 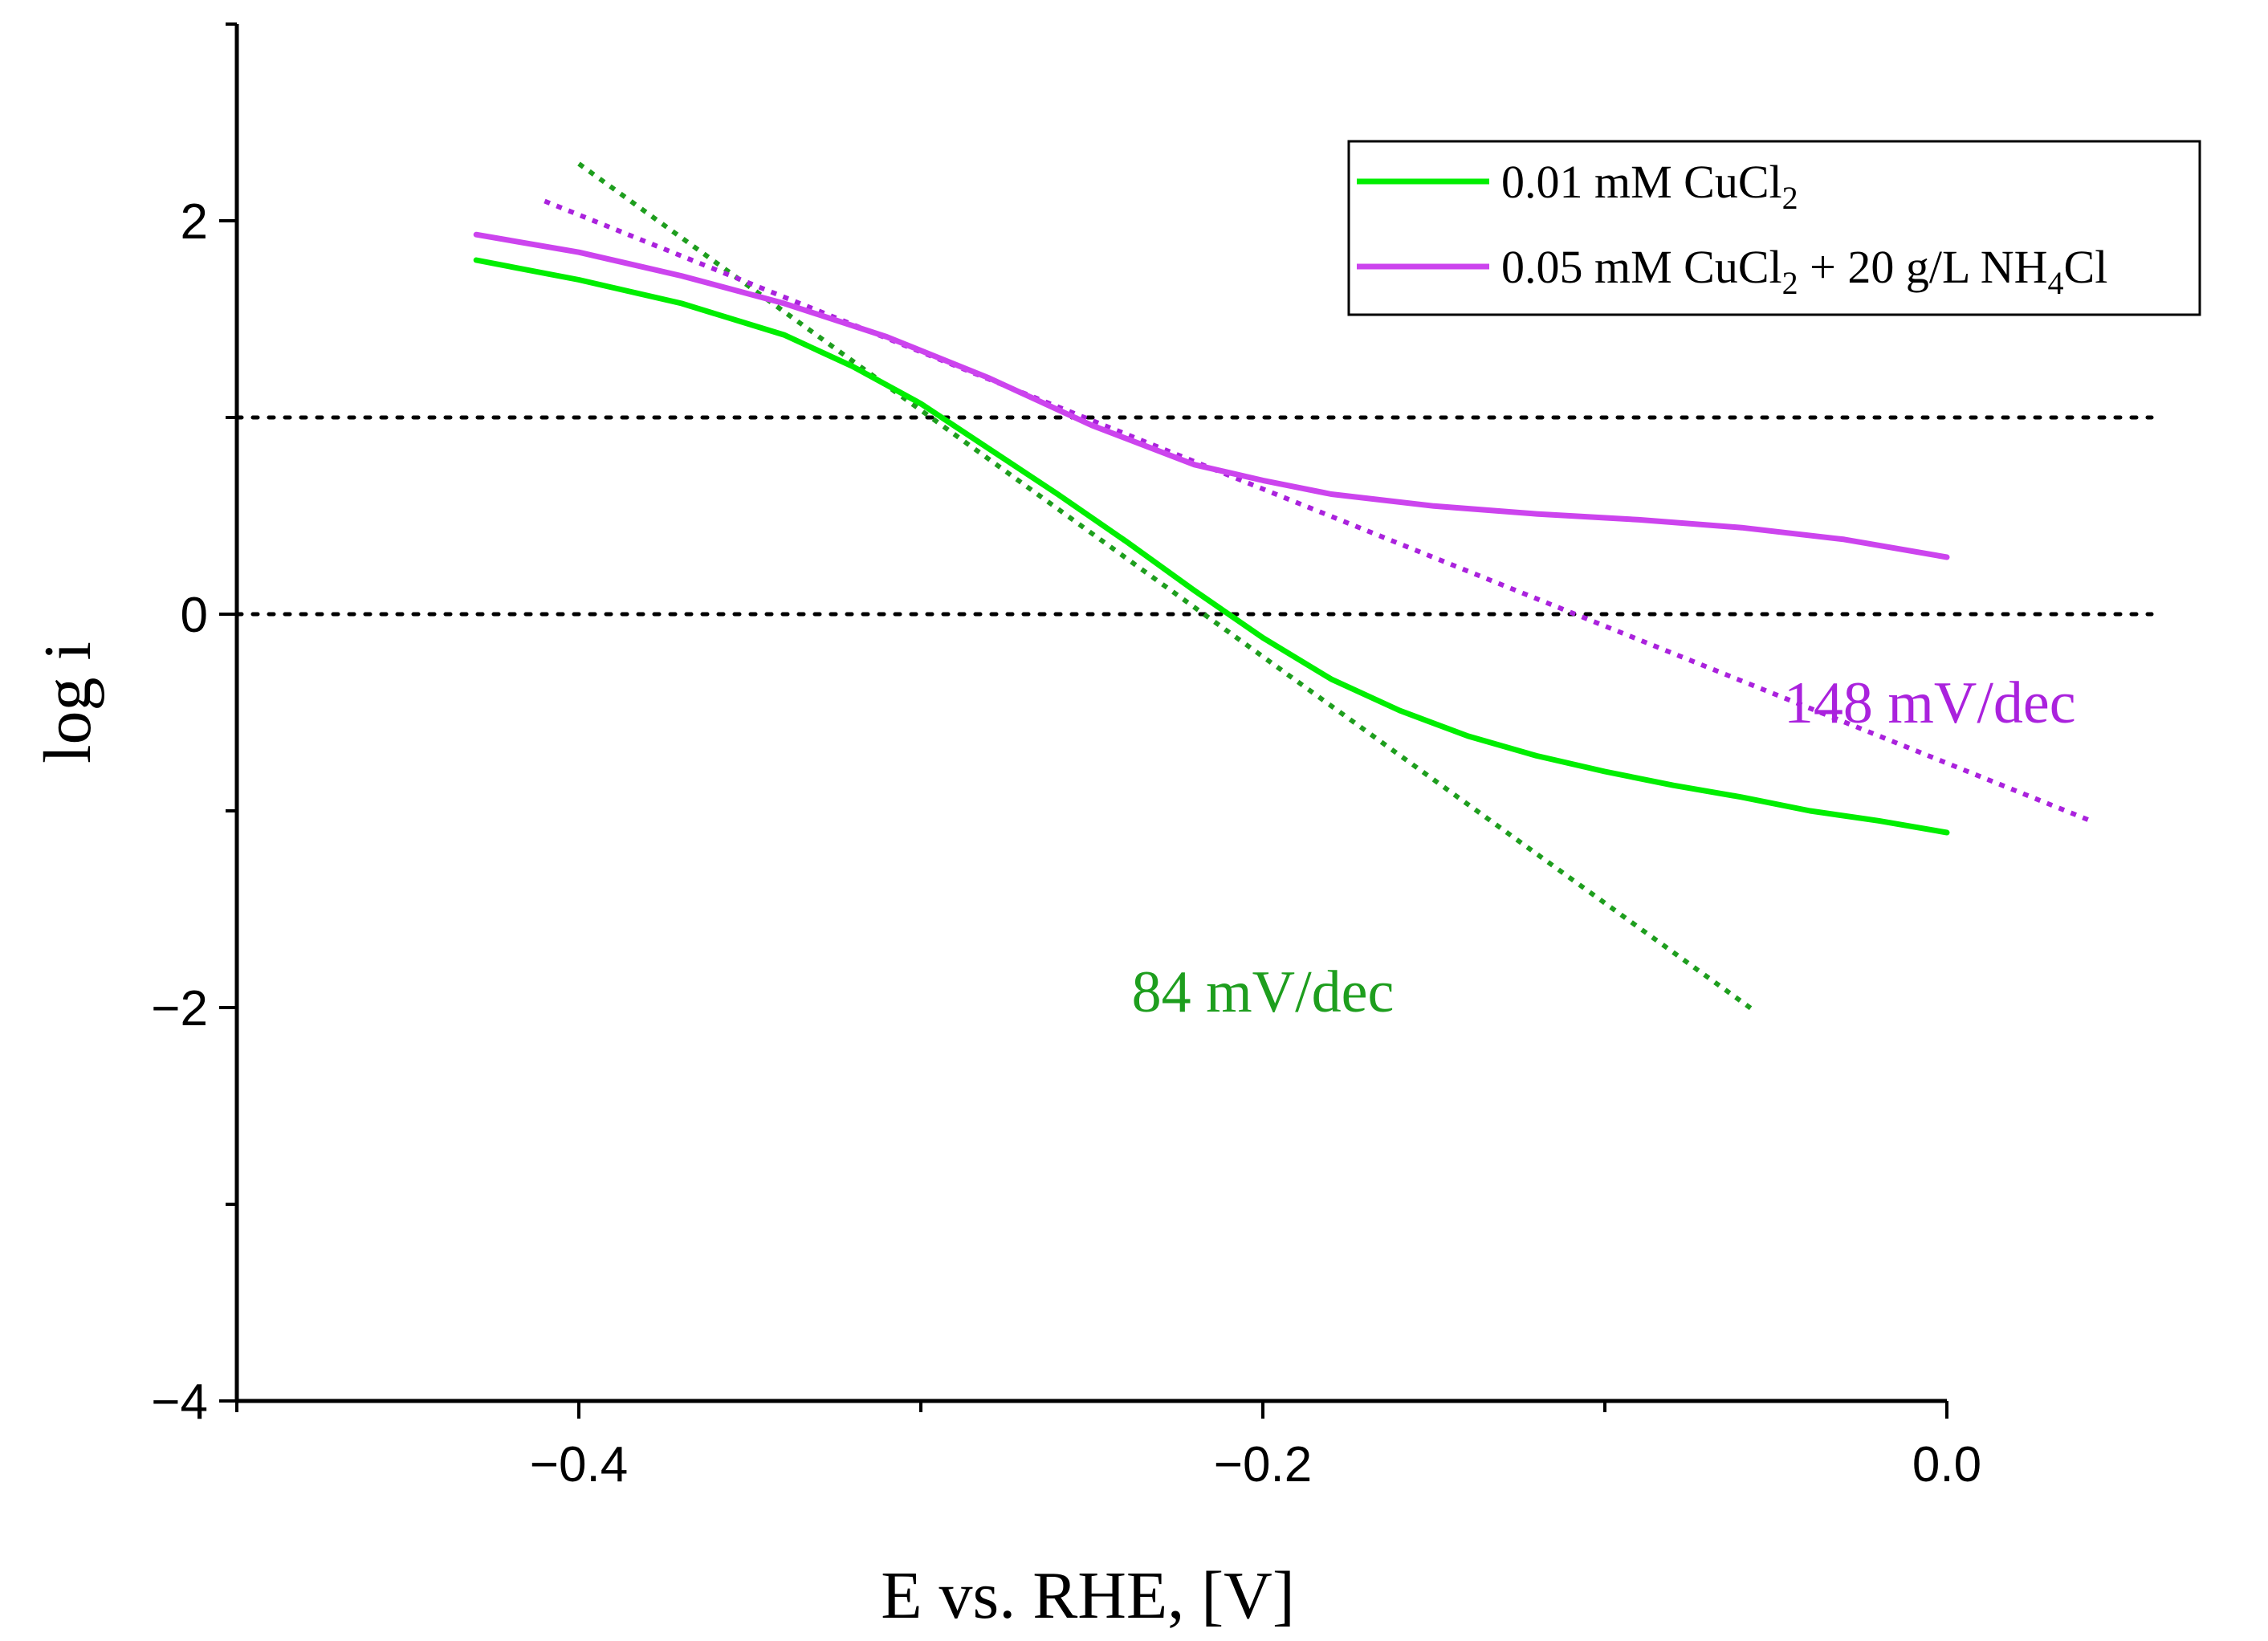 What do you see at coordinates (179, 1008) in the screenshot?
I see `y-tick-label: −2` at bounding box center [179, 1008].